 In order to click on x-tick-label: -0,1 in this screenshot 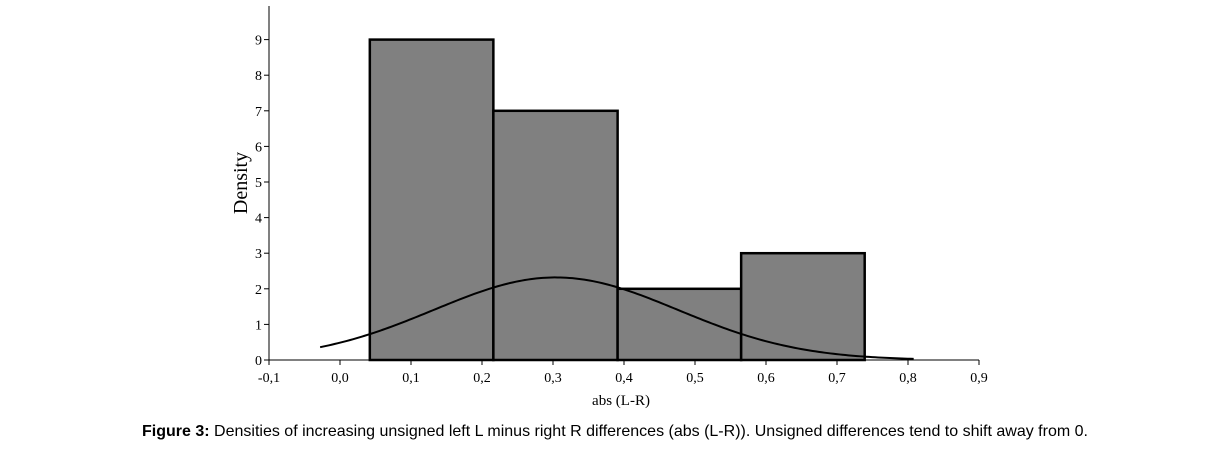, I will do `click(269, 378)`.